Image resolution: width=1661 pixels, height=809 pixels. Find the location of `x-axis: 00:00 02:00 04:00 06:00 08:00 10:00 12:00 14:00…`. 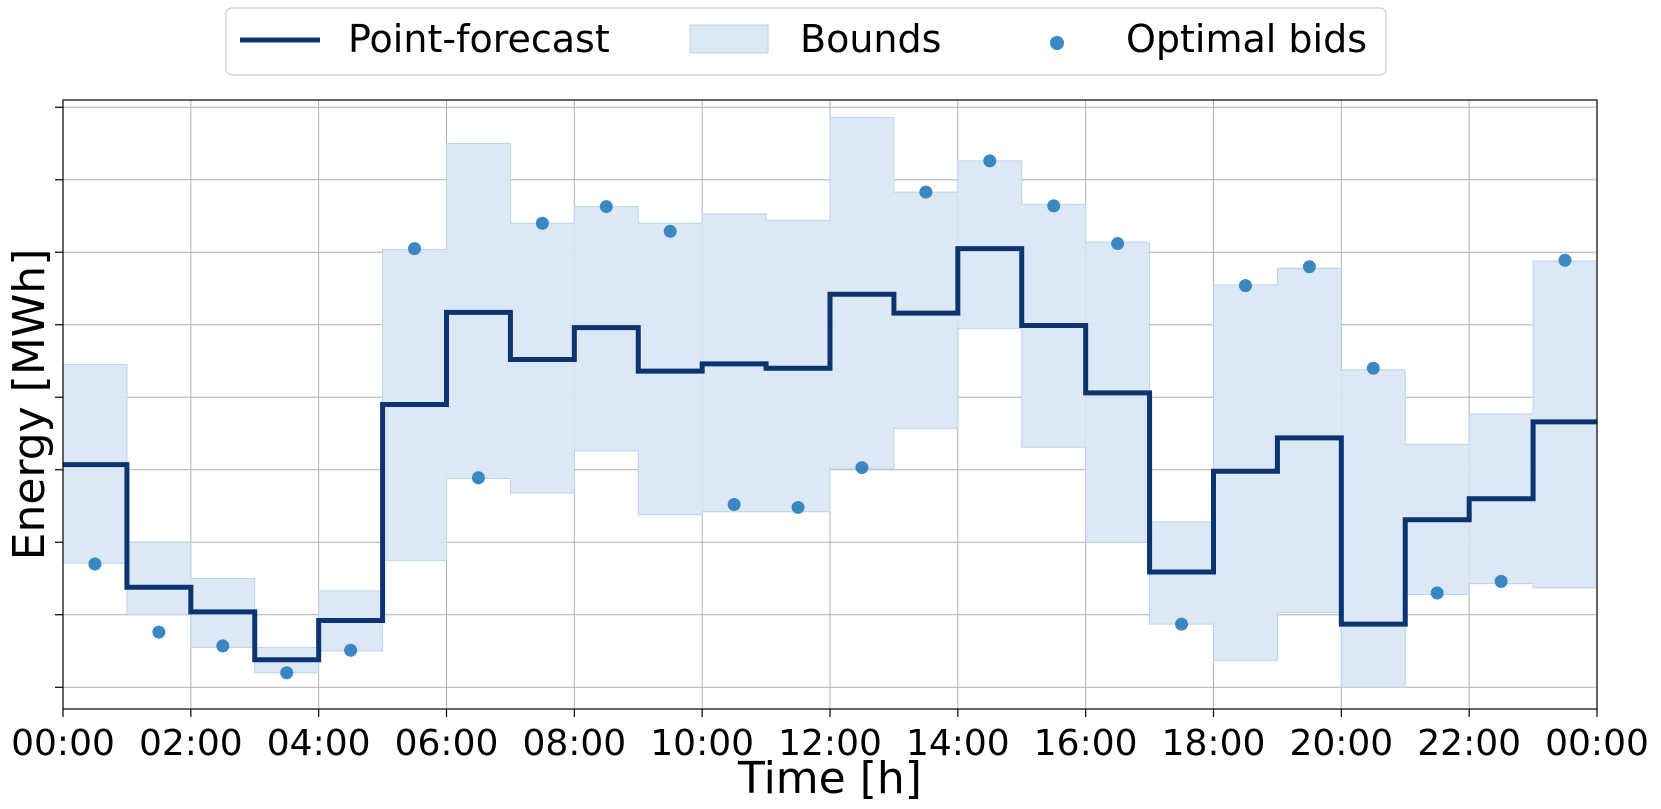

x-axis: 00:00 02:00 04:00 06:00 08:00 10:00 12:00 14:00… is located at coordinates (830, 736).